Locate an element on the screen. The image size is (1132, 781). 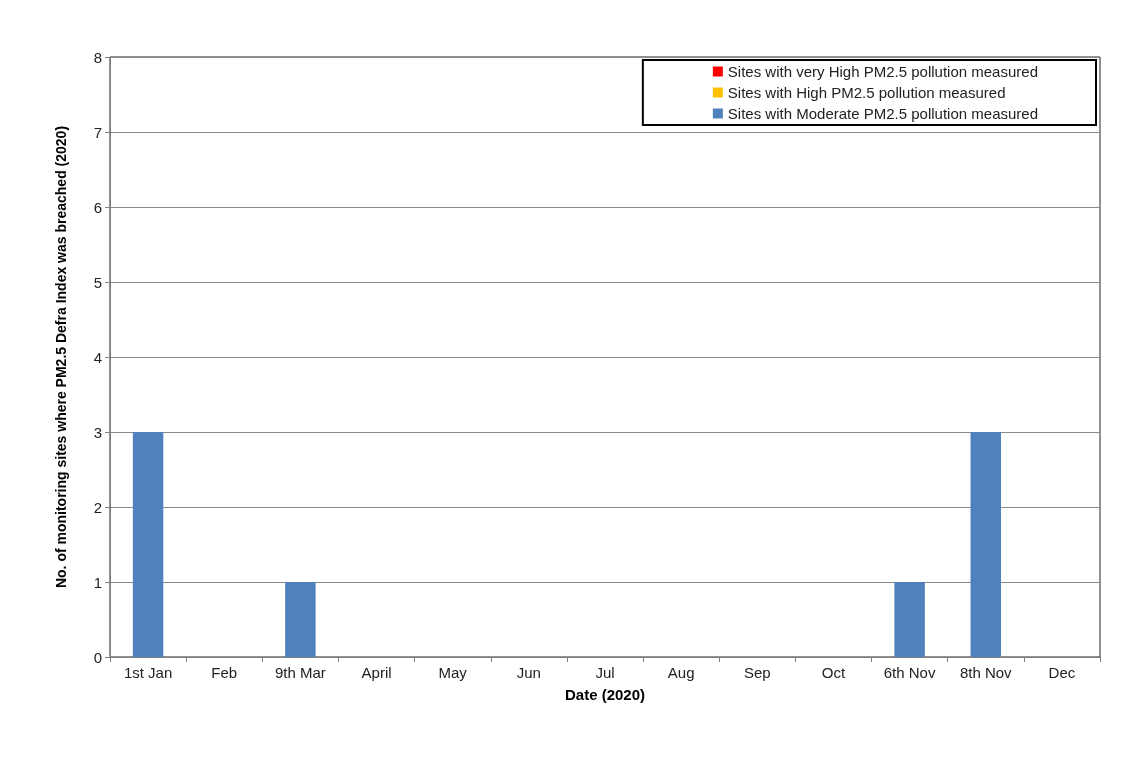
legend-label: Sites with Moderate PM2.5 pollution measured is located at coordinates (883, 113).